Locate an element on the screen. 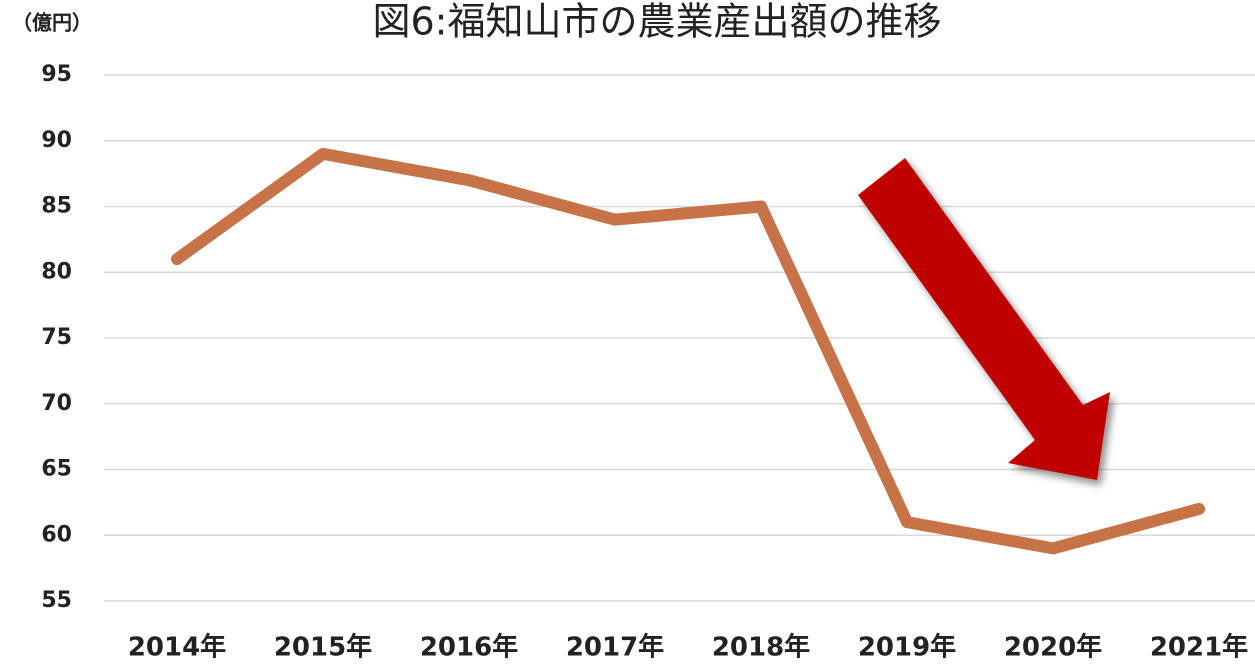 This screenshot has height=671, width=1255. y-tick-label: 70 is located at coordinates (56, 403).